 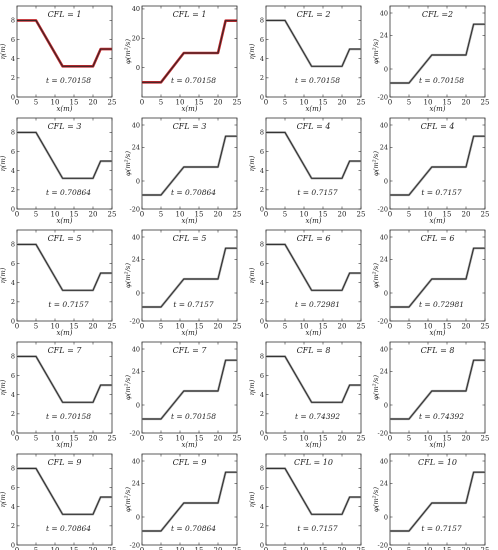 What do you see at coordinates (193, 416) in the screenshot?
I see `time-label: t = 0.70158` at bounding box center [193, 416].